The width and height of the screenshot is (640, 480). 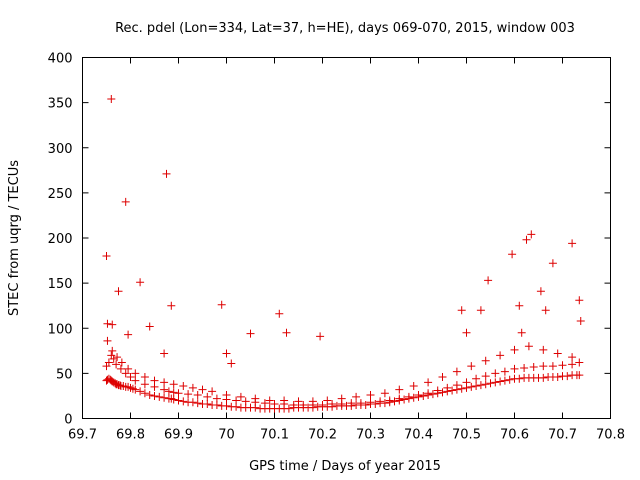 I want to click on y-tick-label: 0, so click(x=68, y=420).